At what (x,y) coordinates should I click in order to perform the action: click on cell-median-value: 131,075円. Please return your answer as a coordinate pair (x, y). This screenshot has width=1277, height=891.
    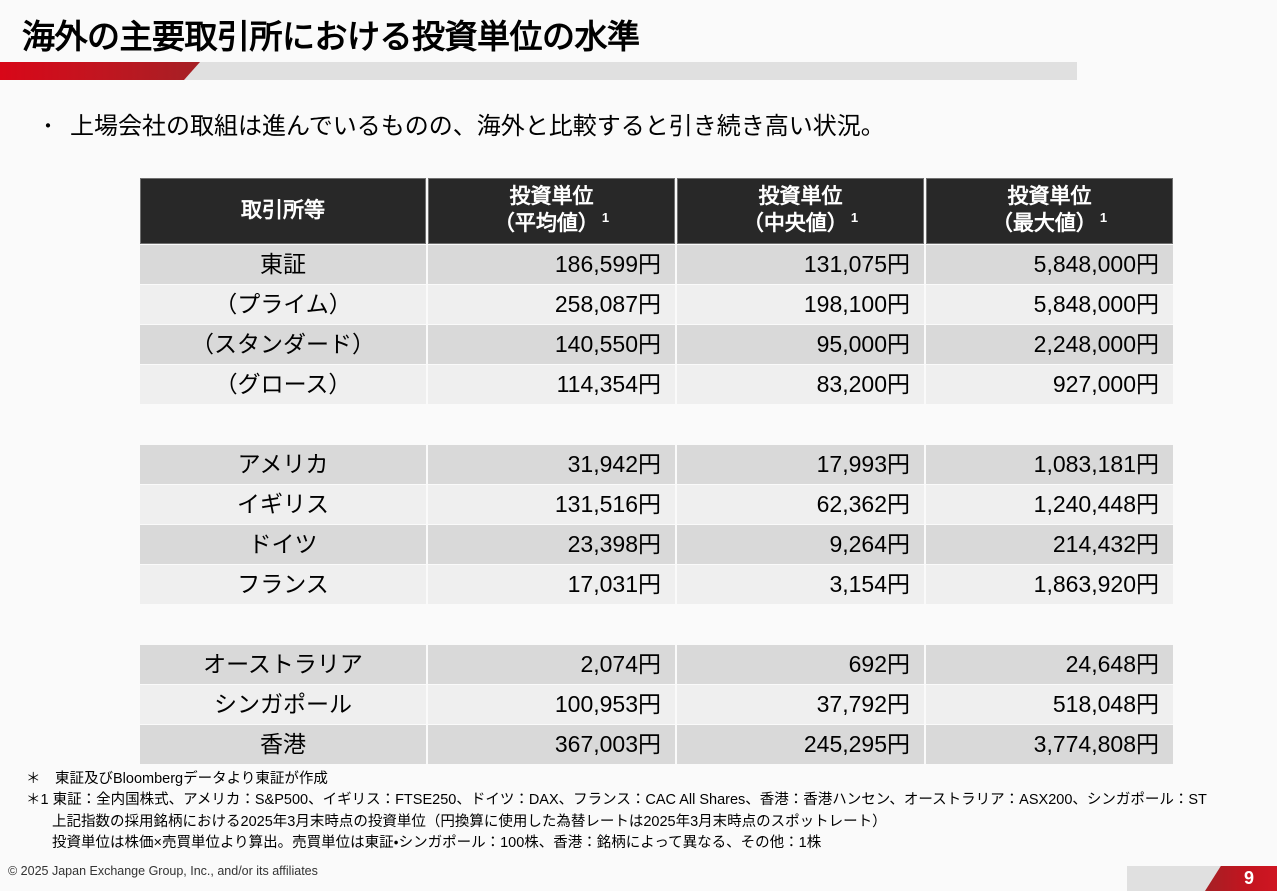
    Looking at the image, I should click on (800, 264).